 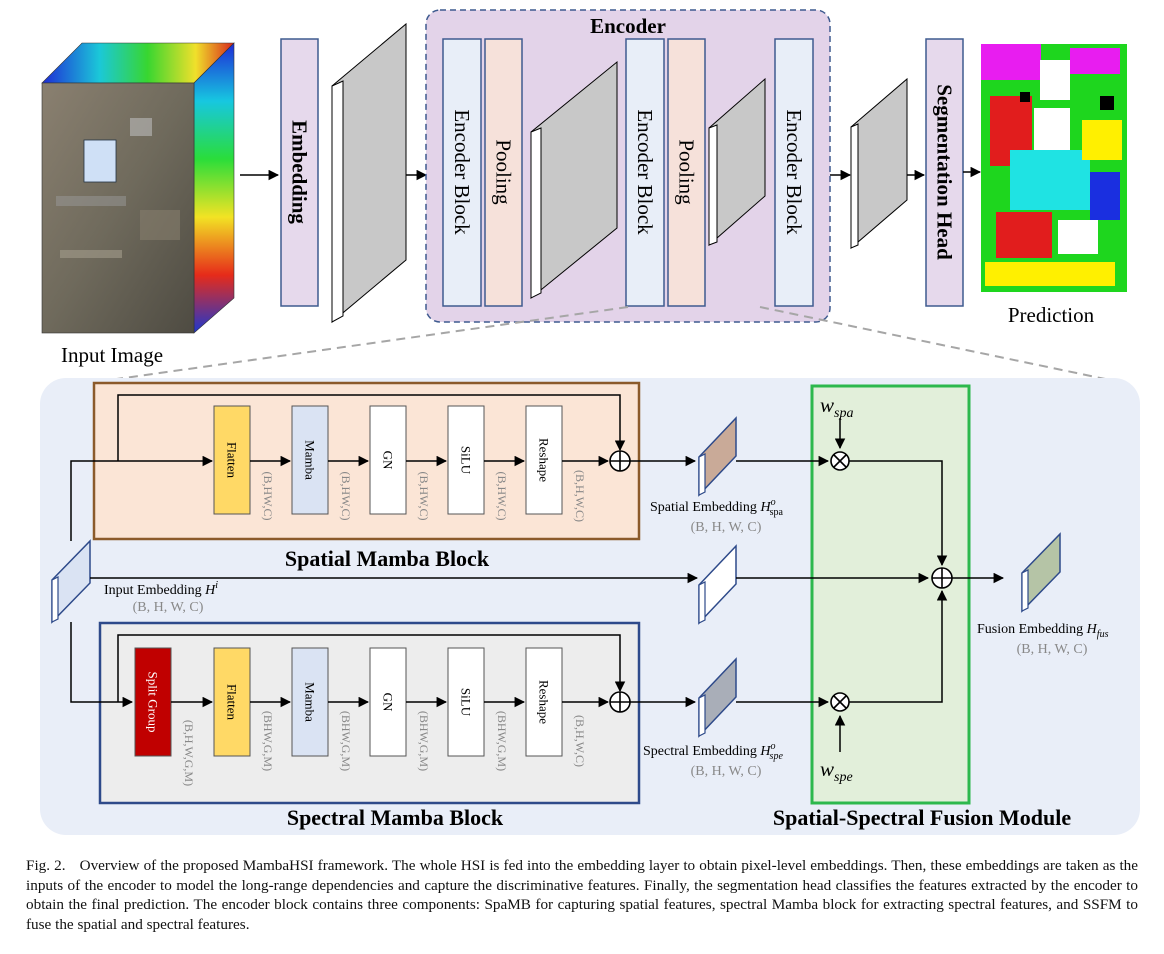 I want to click on fusion-add-operator, so click(x=942, y=578).